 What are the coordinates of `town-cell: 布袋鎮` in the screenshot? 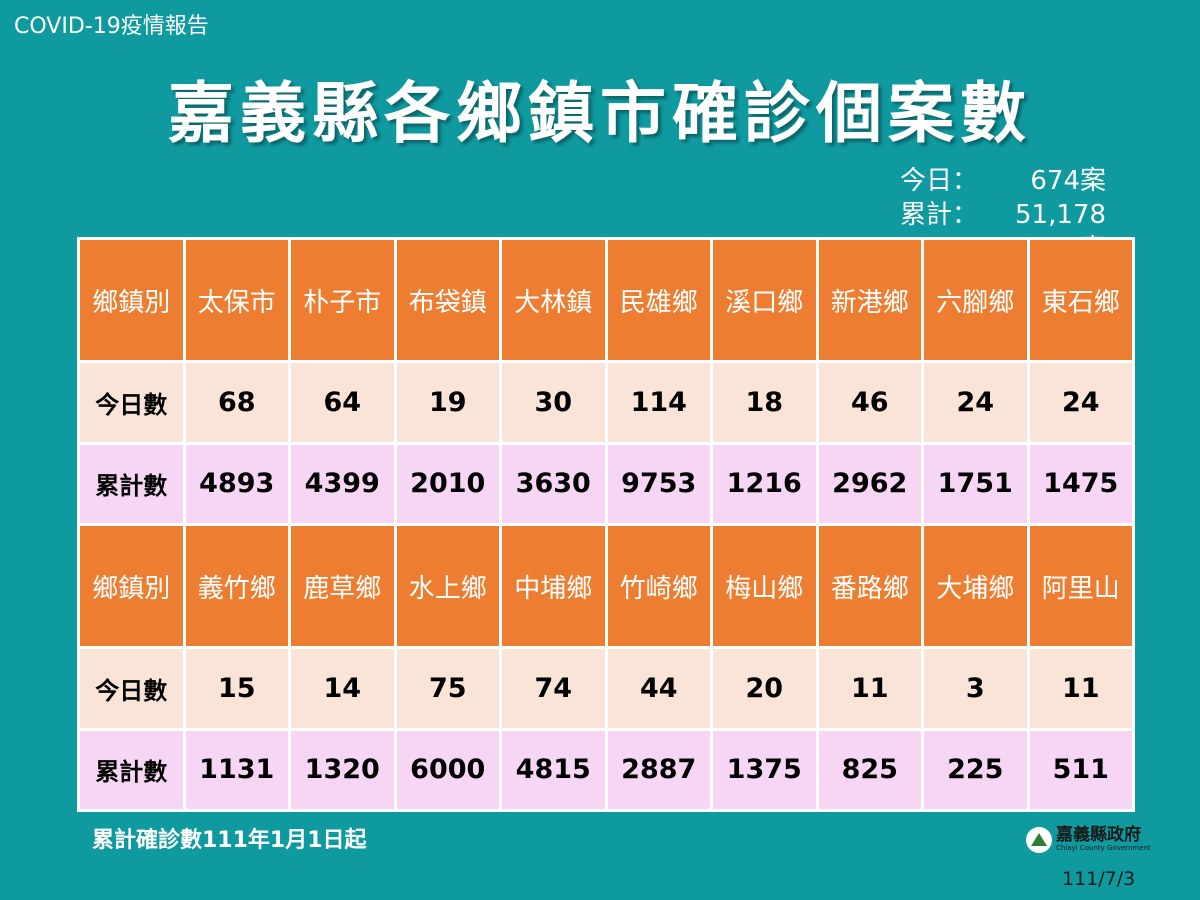 It's located at (447, 300).